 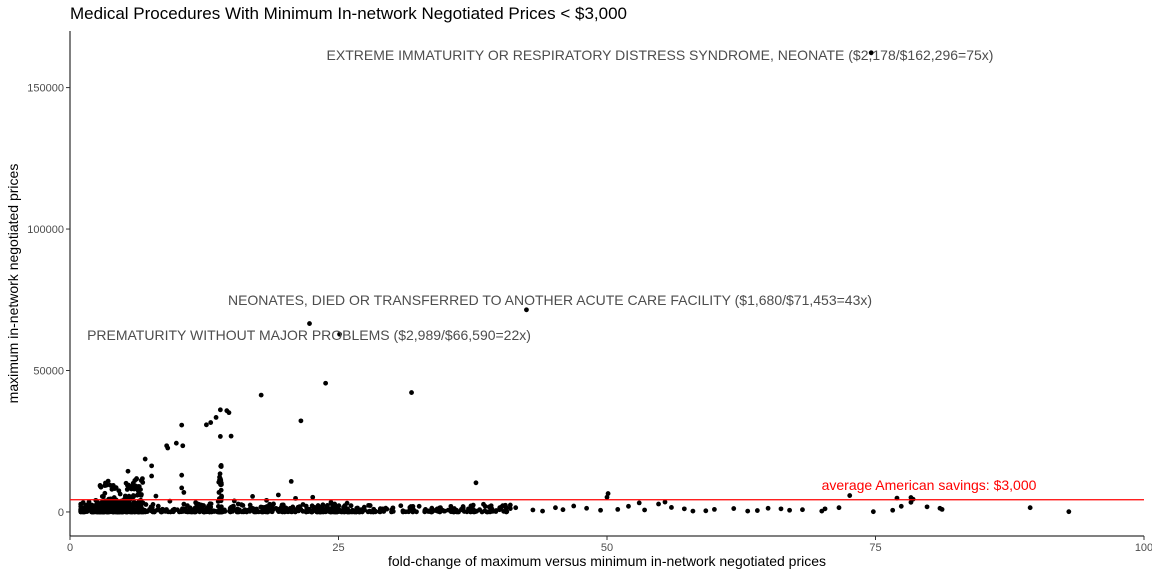 I want to click on reference-line-label: average American savings: $3,000, so click(x=929, y=485).